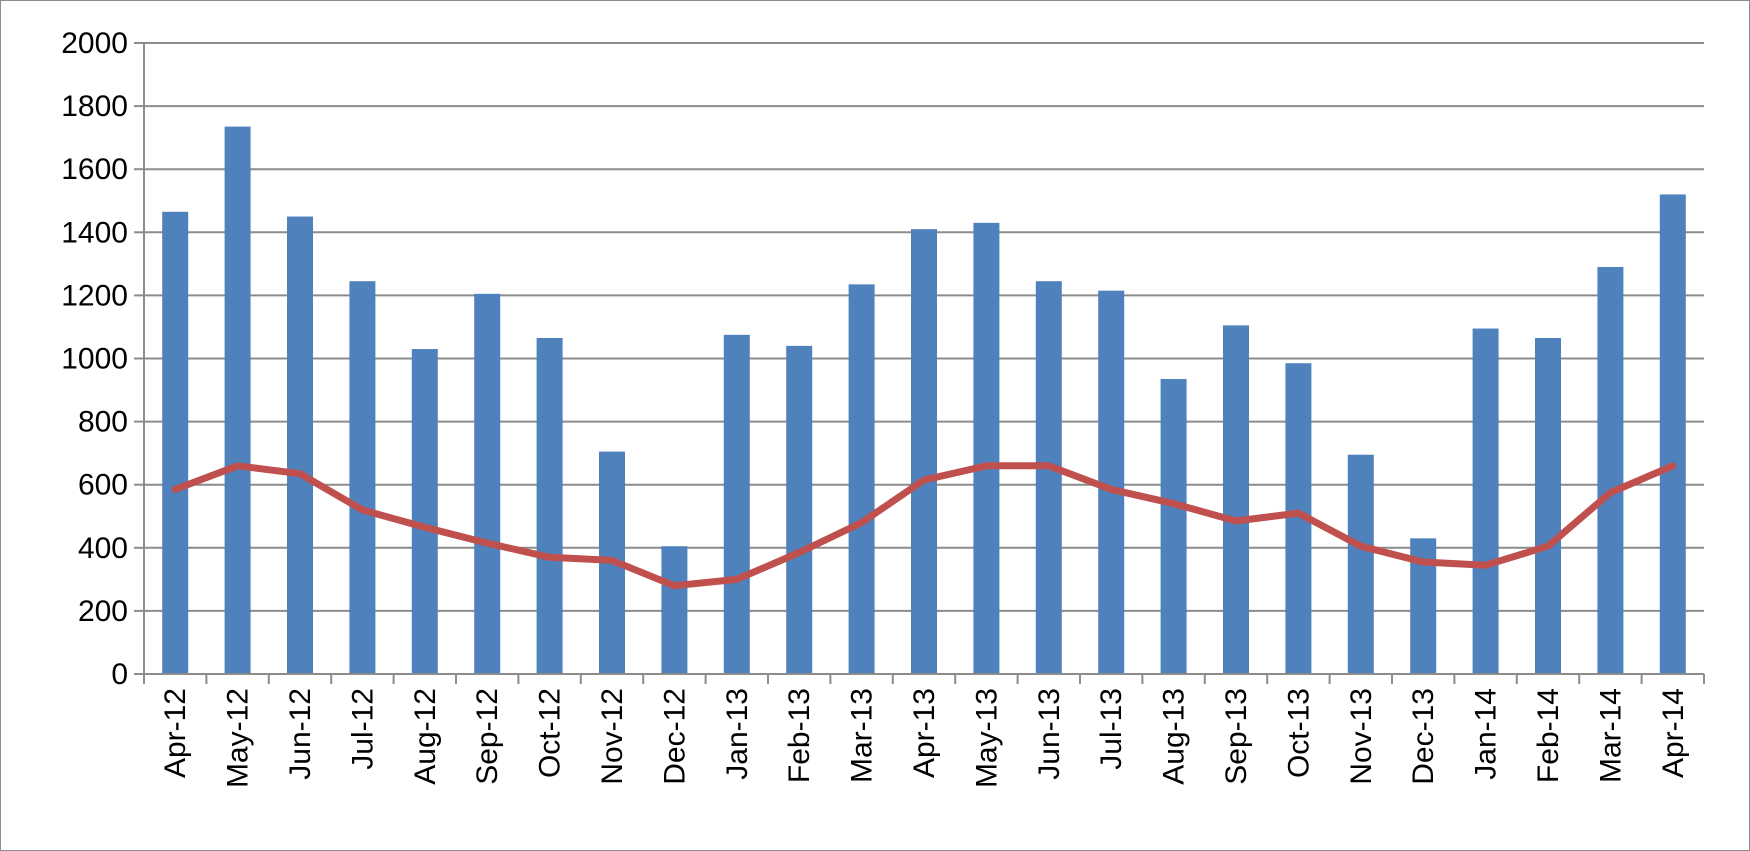 The image size is (1750, 851). Describe the element at coordinates (674, 736) in the screenshot. I see `x-tick-label: Dec-12` at that location.